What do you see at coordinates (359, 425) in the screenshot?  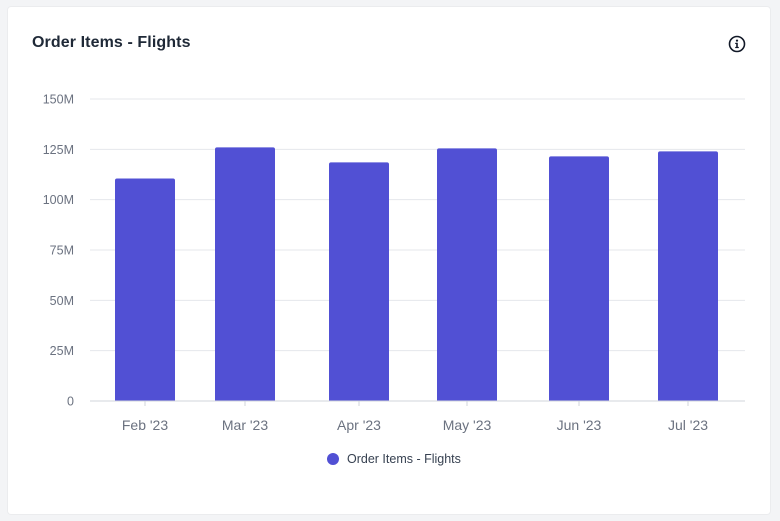 I see `x-tick-label: Apr '23` at bounding box center [359, 425].